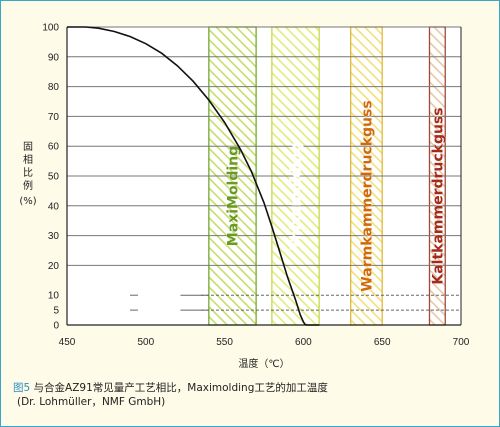  What do you see at coordinates (28, 173) in the screenshot?
I see `y-label-char: 比` at bounding box center [28, 173].